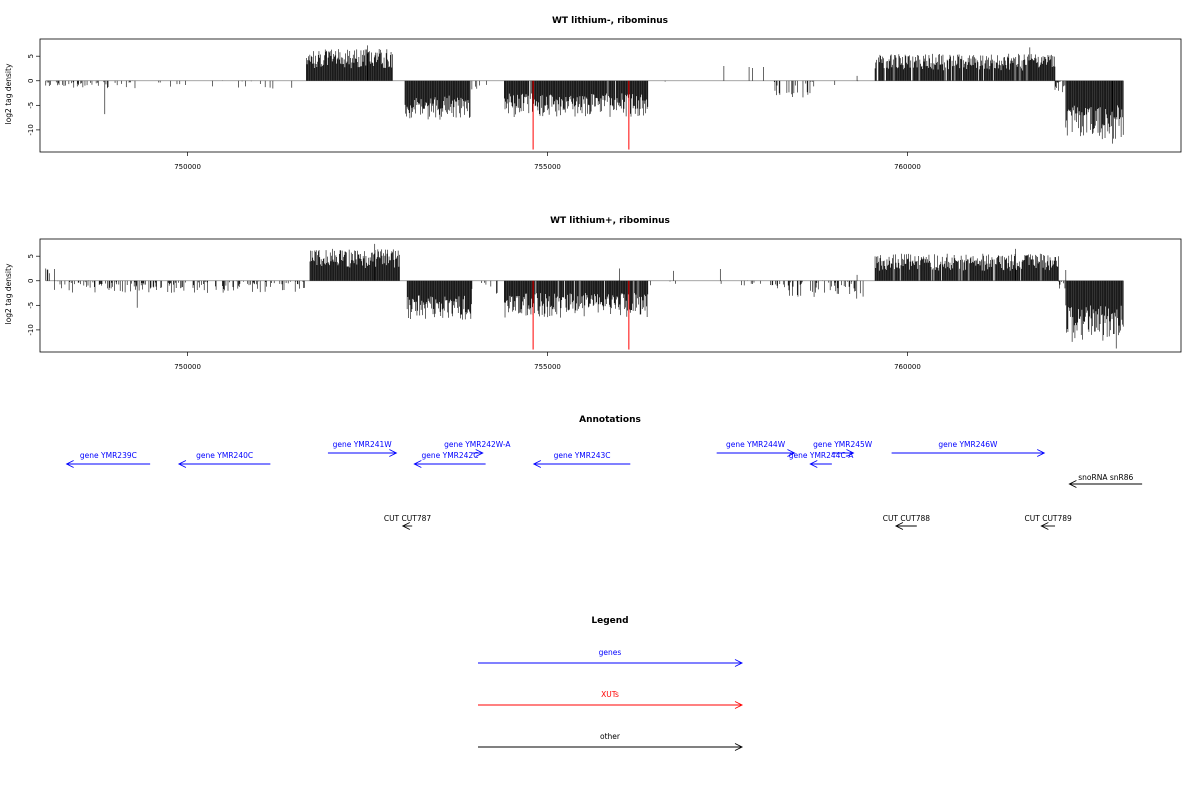  Describe the element at coordinates (611, 657) in the screenshot. I see `legend-item-genes: genes` at that location.